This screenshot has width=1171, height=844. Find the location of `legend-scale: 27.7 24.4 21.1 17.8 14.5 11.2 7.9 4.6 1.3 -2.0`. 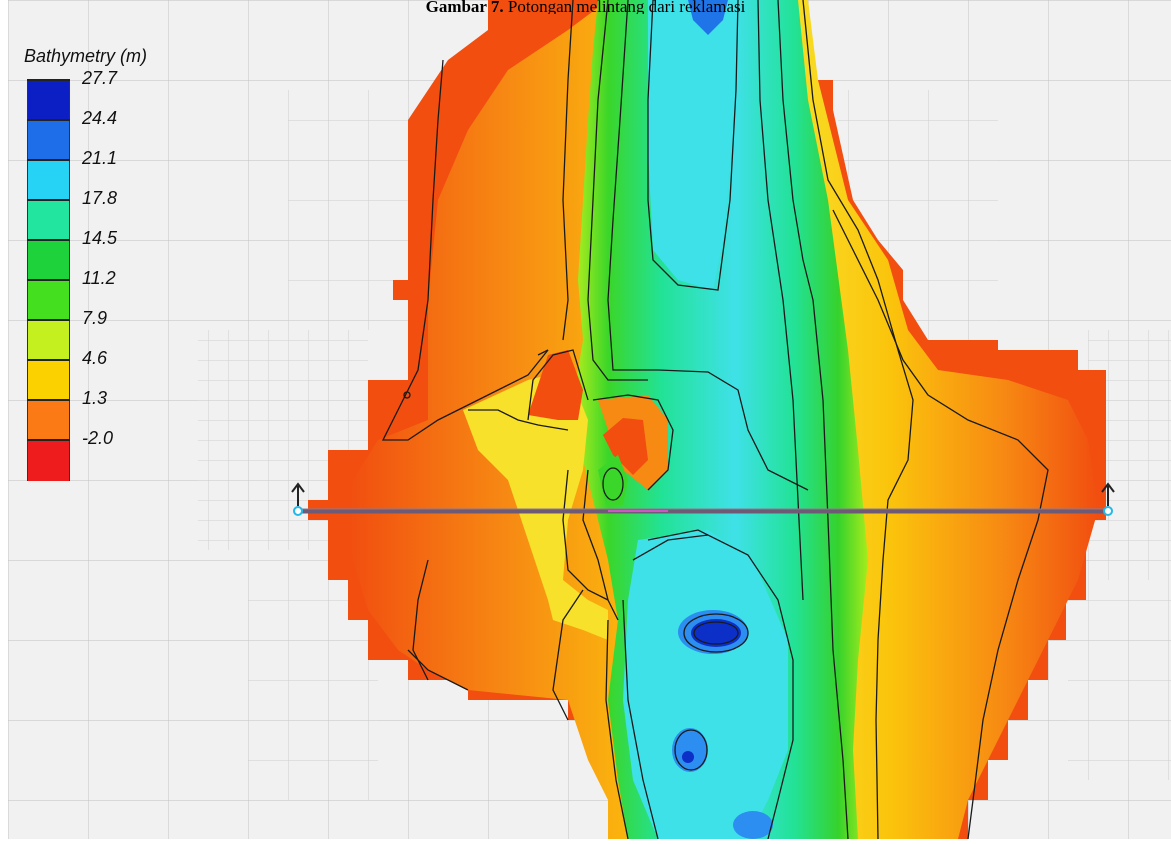

legend-scale: 27.7 24.4 21.1 17.8 14.5 11.2 7.9 4.6 1.3 -2.0 is located at coordinates (85, 274).